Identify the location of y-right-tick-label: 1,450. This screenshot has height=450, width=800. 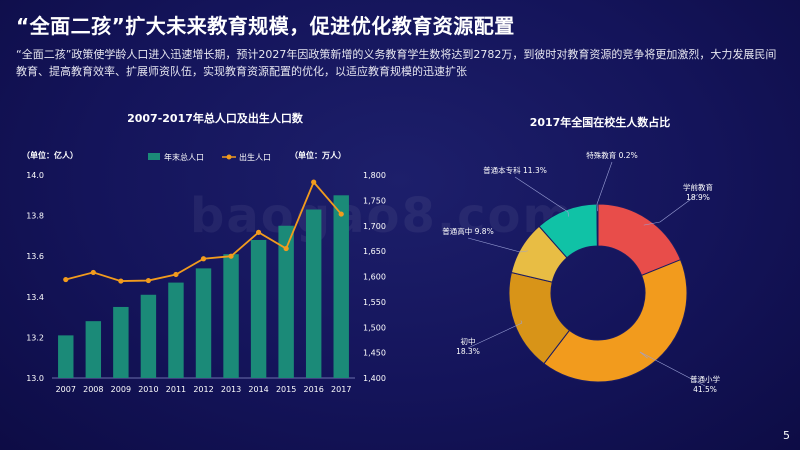
(374, 353).